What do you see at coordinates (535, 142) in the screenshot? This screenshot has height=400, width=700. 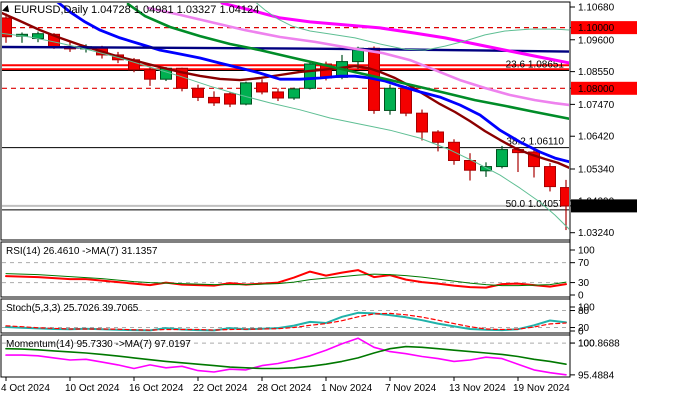 I see `fib-level-label: 38.2 1.06110` at bounding box center [535, 142].